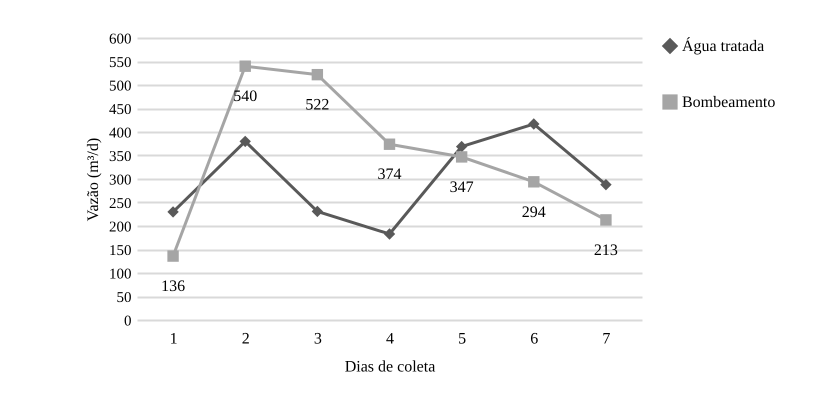 Image resolution: width=818 pixels, height=400 pixels. I want to click on data-label: 213, so click(606, 250).